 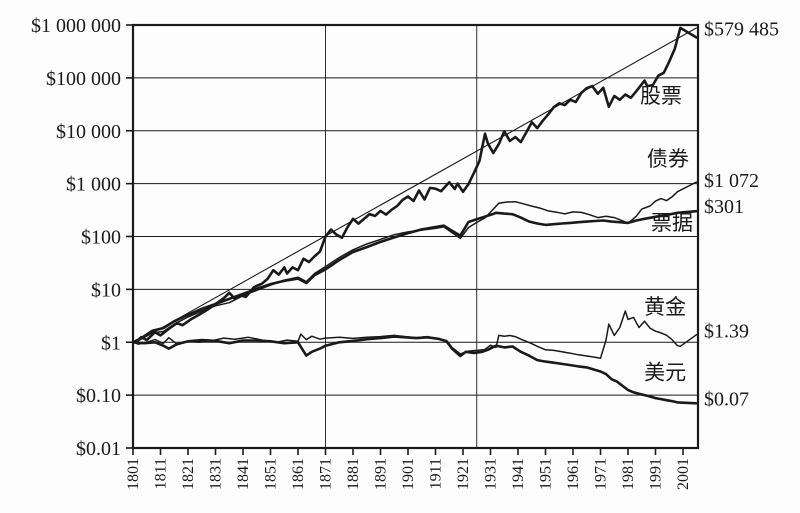 I want to click on end-value-label-gold: $1.39, so click(x=726, y=332).